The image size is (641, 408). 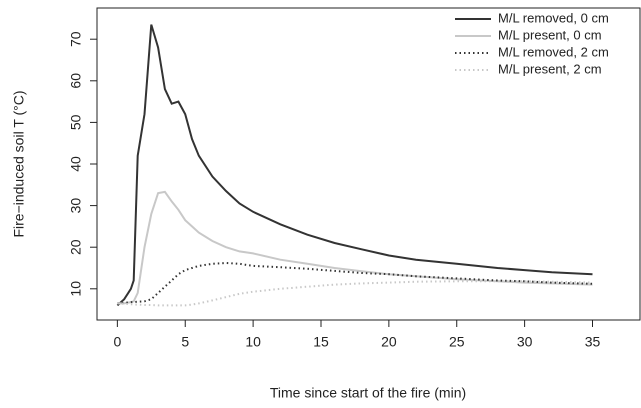 What do you see at coordinates (19, 163) in the screenshot?
I see `y-axis-label: Fire−induced soil T (°C)` at bounding box center [19, 163].